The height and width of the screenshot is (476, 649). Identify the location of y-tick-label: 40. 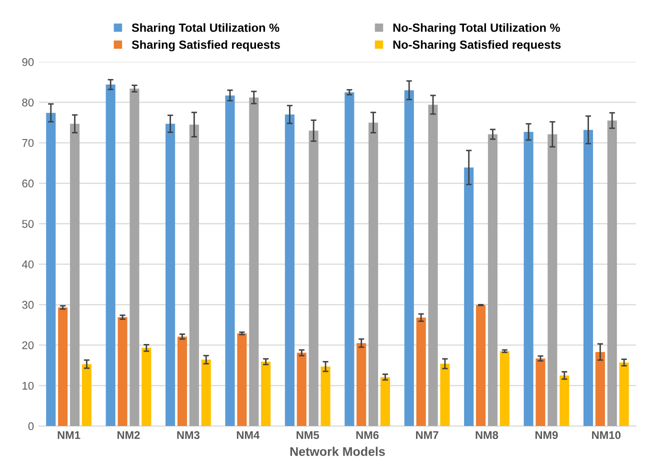
(28, 264).